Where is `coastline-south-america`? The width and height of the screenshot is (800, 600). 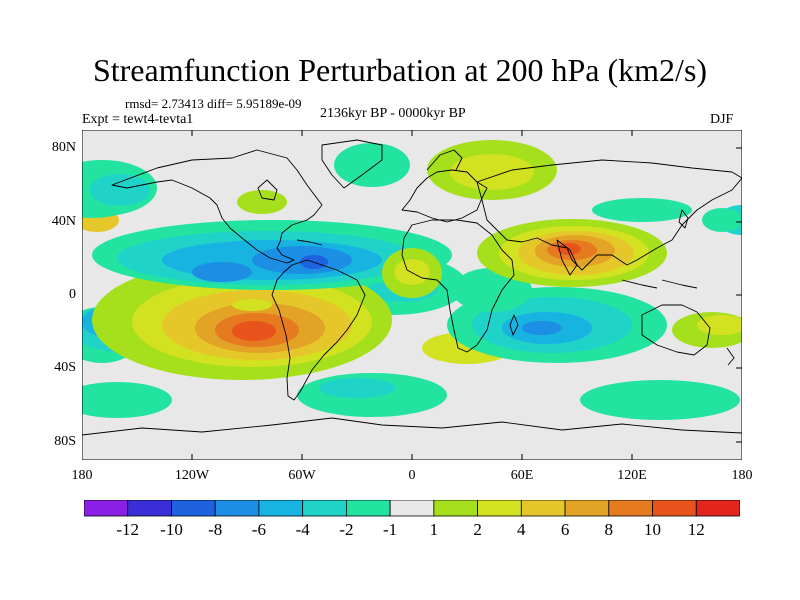 coastline-south-america is located at coordinates (318, 330).